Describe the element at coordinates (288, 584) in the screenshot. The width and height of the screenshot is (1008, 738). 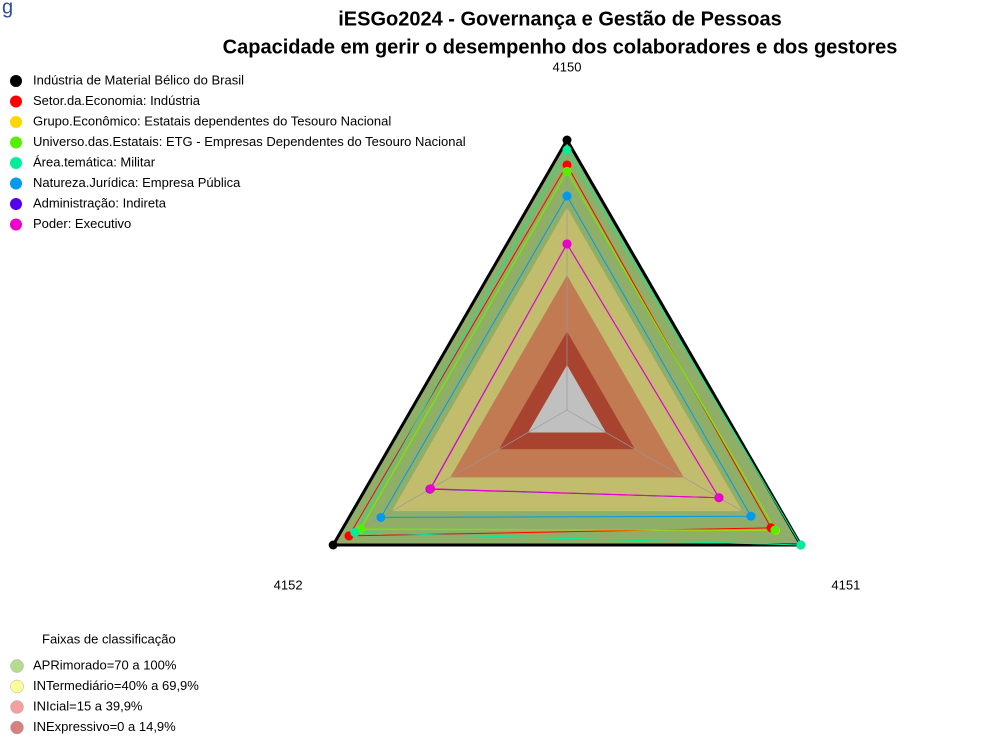
I see `axis-label: 4152` at that location.